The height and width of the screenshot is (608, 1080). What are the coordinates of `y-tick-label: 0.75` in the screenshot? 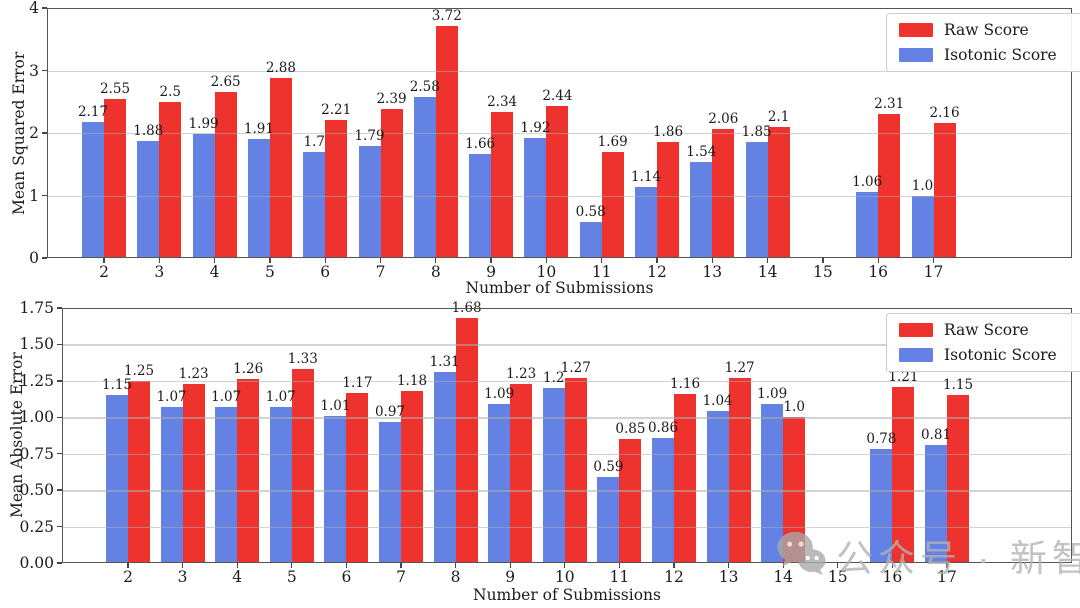 It's located at (36, 453).